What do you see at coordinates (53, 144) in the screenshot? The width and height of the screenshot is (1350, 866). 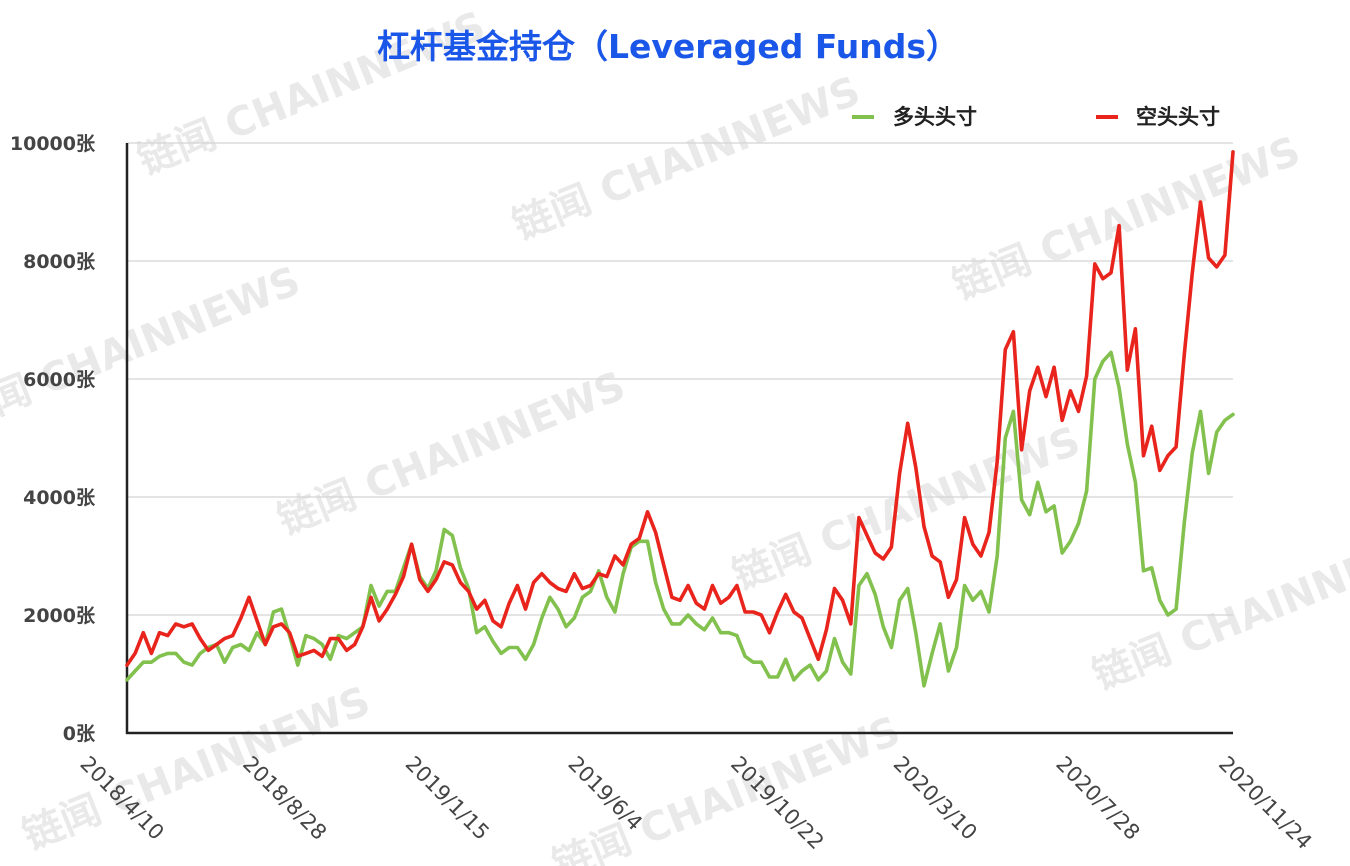 I see `y-tick-label: 10000张` at bounding box center [53, 144].